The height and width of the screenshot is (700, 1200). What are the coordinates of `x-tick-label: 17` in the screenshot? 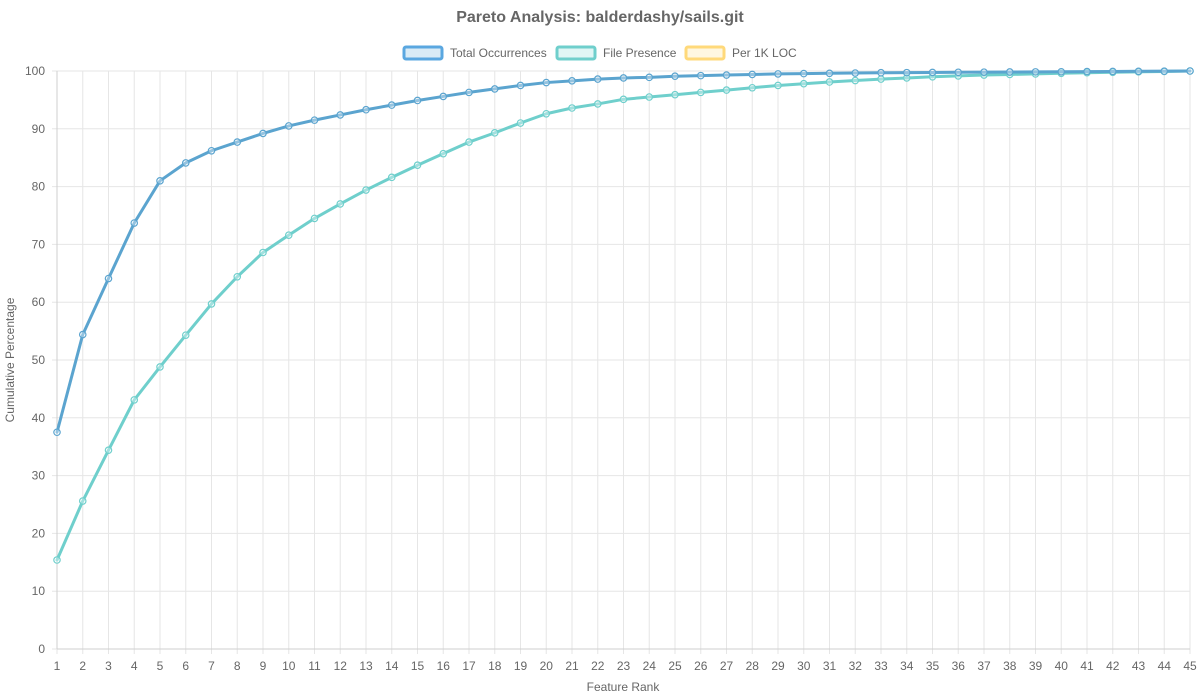 It's located at (469, 666).